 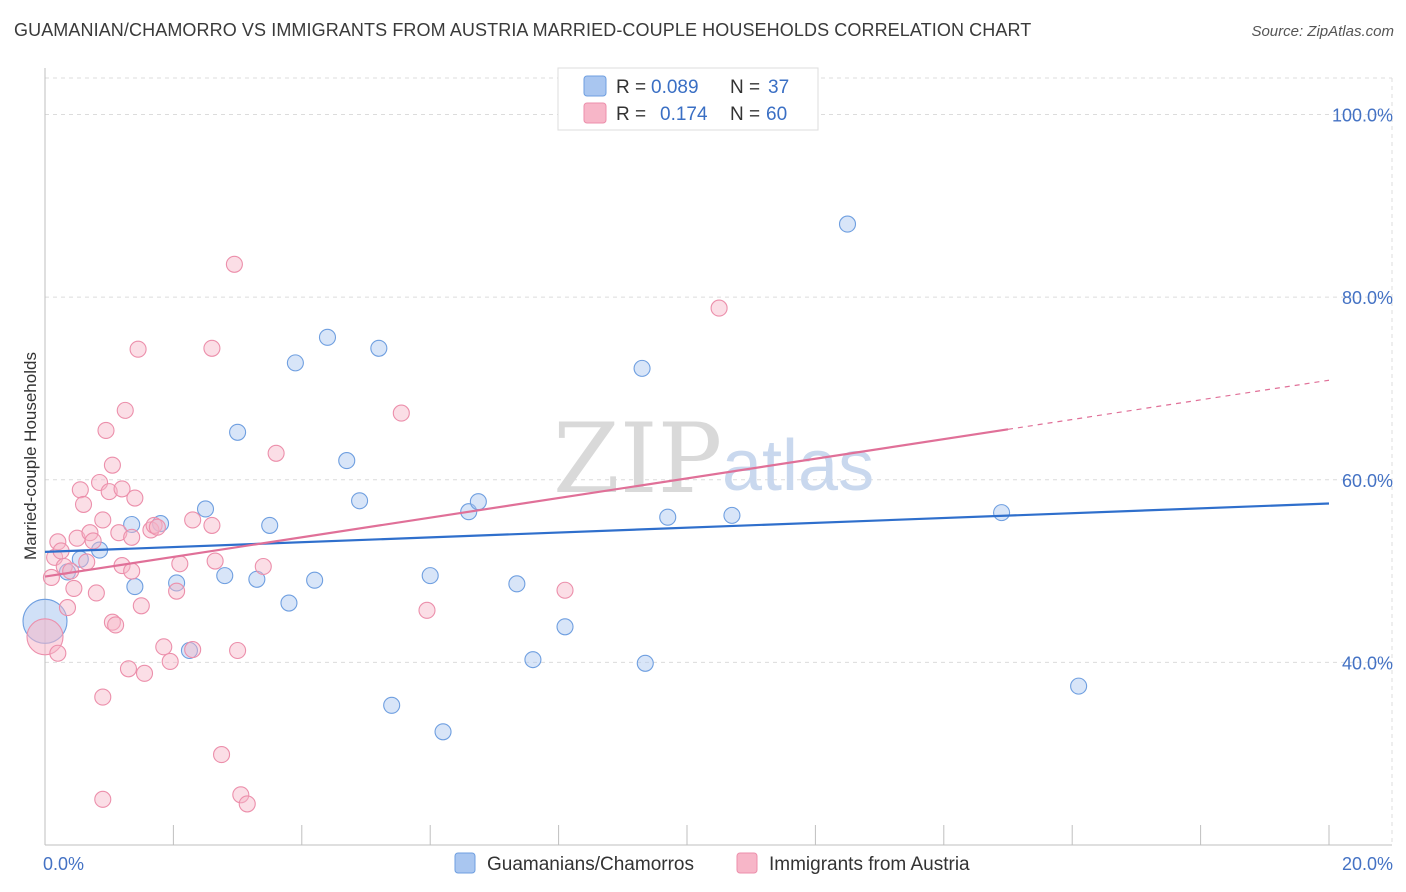 What do you see at coordinates (745, 87) in the screenshot?
I see `legend-n-label-1: N =` at bounding box center [745, 87].